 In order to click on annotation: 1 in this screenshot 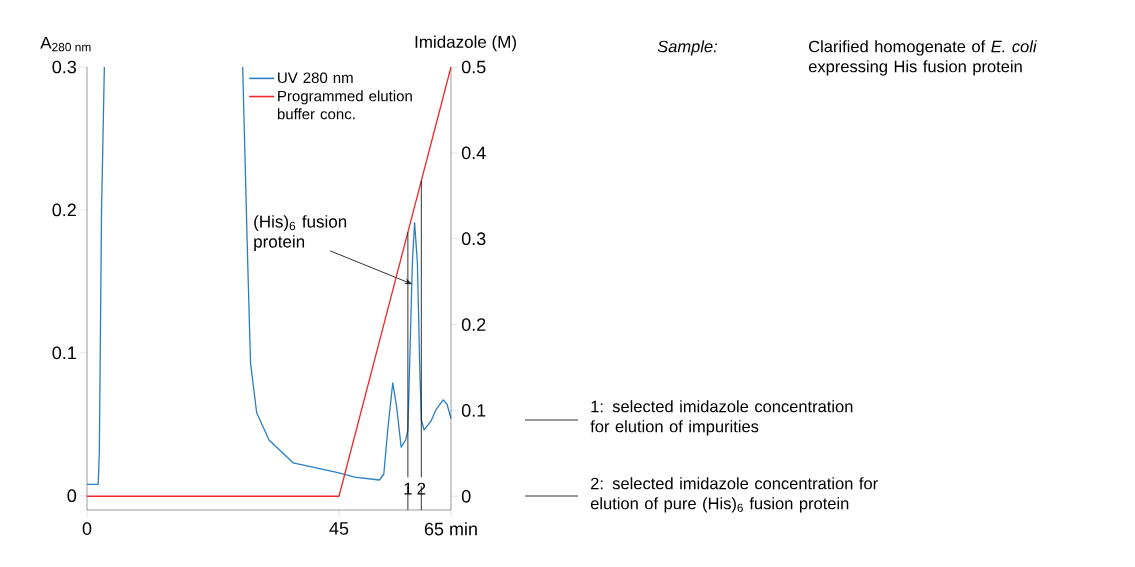, I will do `click(408, 488)`.